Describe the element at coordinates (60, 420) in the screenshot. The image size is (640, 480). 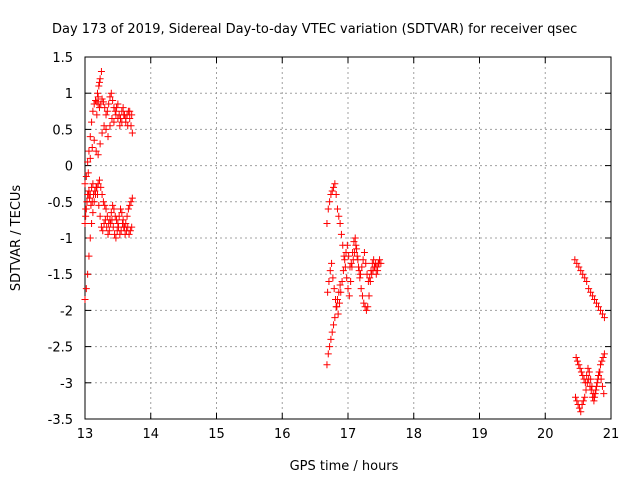
I see `y-tick-label: -3.5` at that location.